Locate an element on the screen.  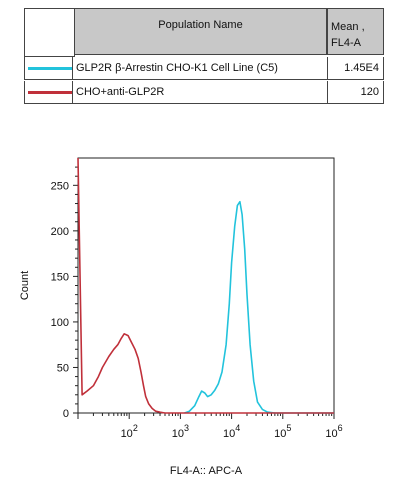
legend-header-mean-line1: Mean , is located at coordinates (348, 27).